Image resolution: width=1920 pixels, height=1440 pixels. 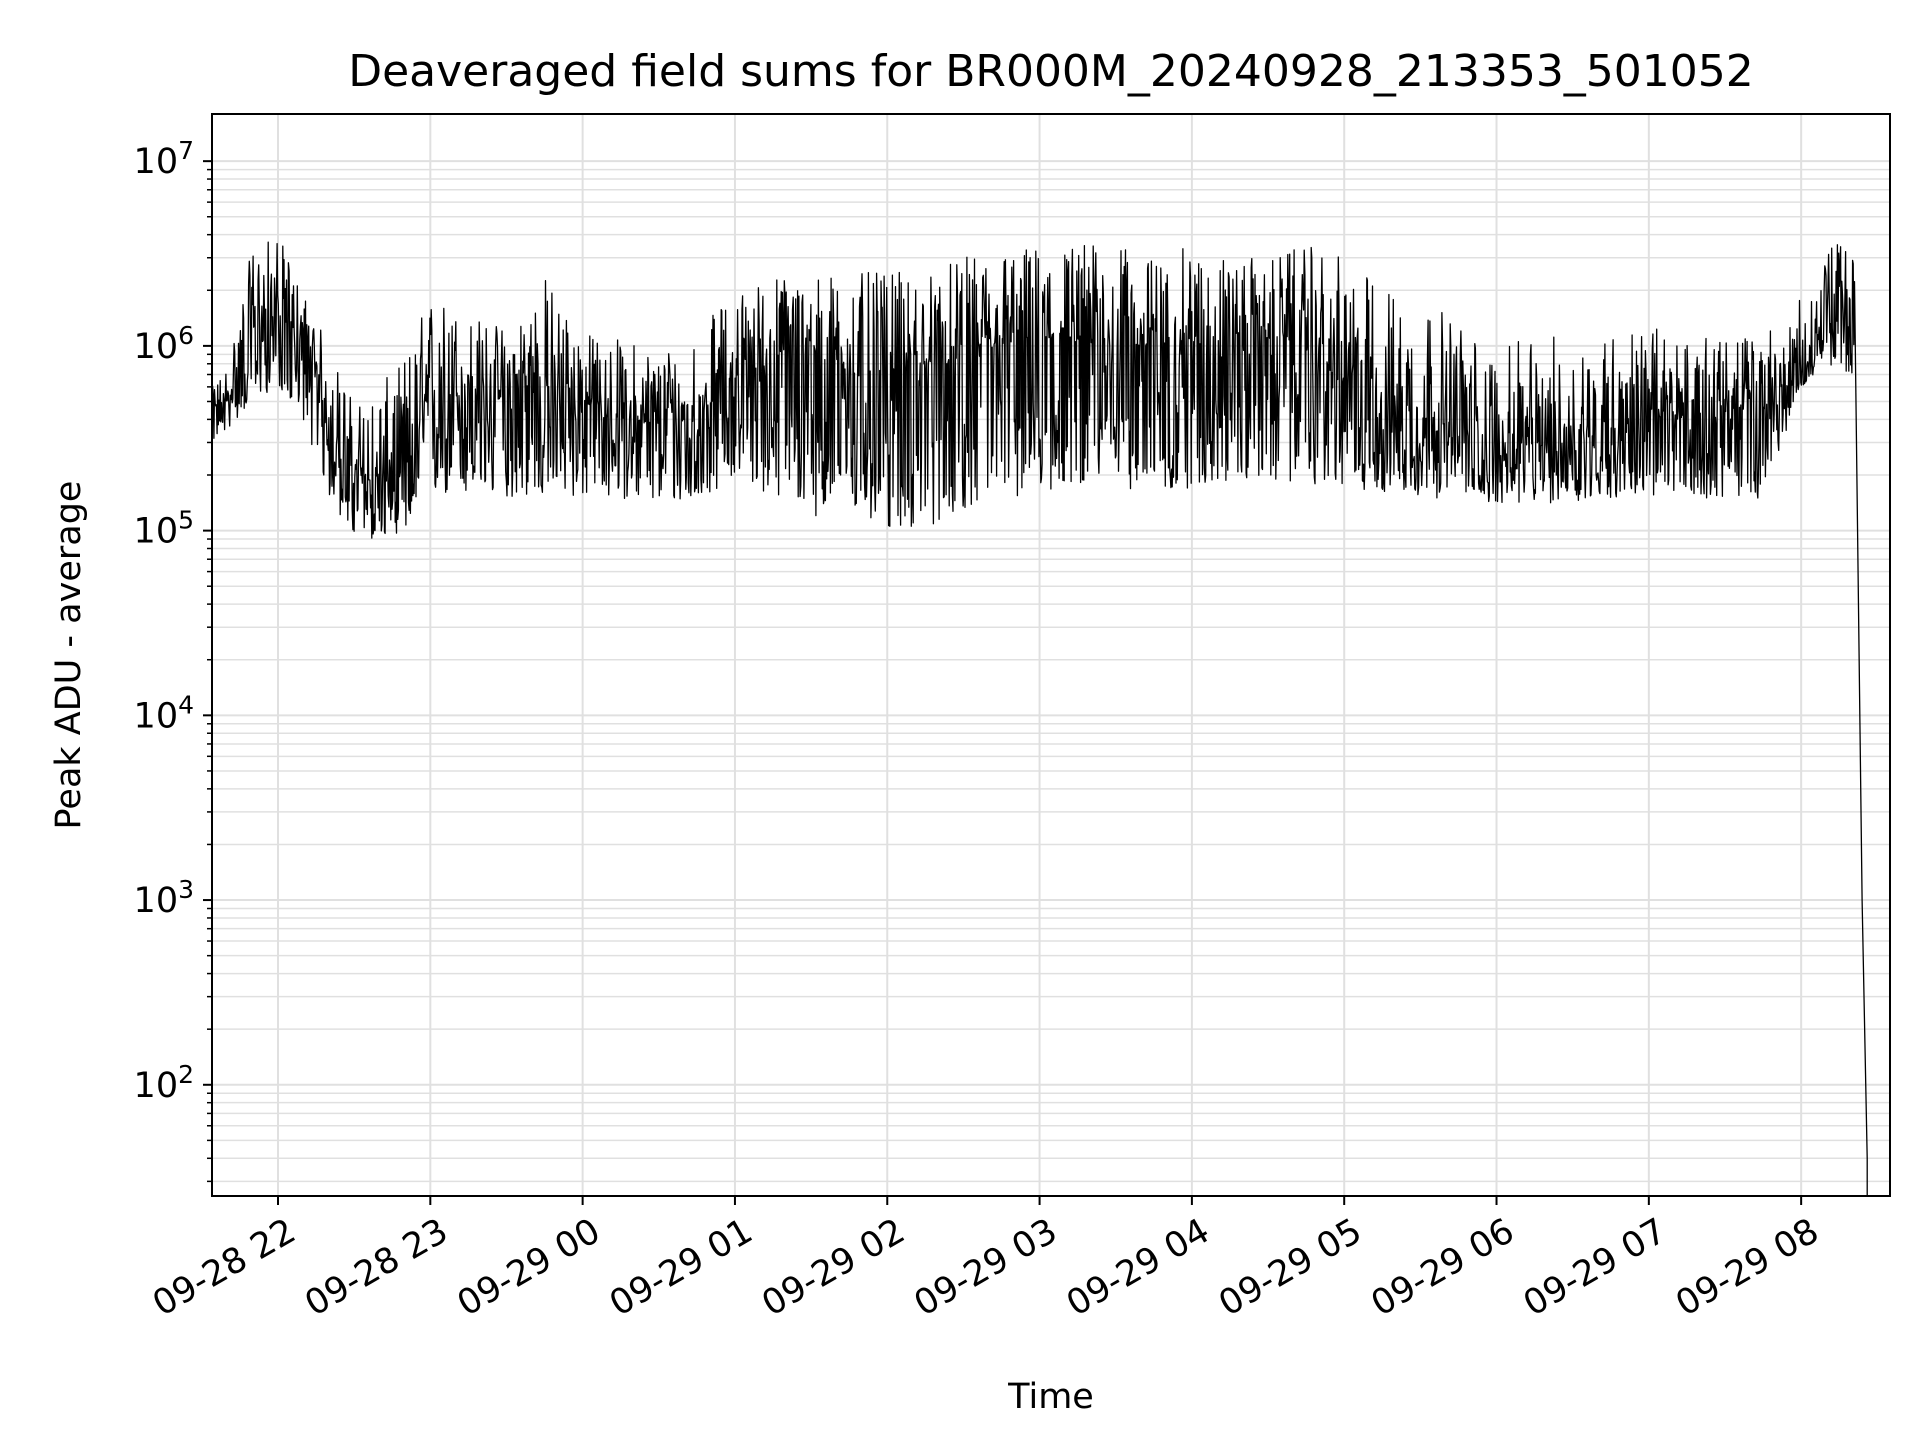 What do you see at coordinates (186, 704) in the screenshot?
I see `y-tick-exponent: 4` at bounding box center [186, 704].